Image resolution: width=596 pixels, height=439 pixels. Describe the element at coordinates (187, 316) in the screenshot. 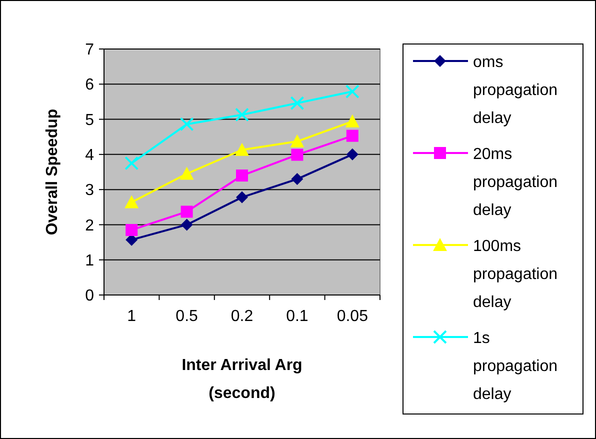

I see `x-tick-label: 0.5` at that location.